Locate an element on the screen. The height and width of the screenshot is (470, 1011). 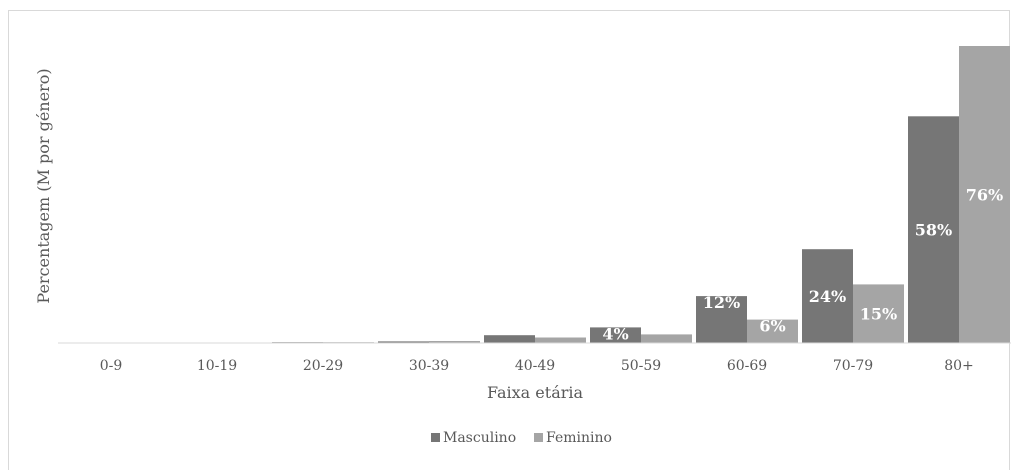
legend-label-feminino: Feminino is located at coordinates (579, 438).